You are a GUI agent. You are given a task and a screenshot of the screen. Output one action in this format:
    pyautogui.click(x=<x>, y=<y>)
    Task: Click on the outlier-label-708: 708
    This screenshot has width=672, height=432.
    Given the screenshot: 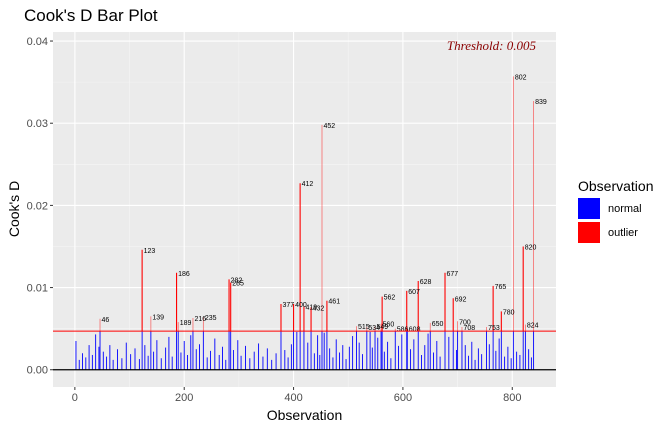 What is the action you would take?
    pyautogui.click(x=469, y=328)
    